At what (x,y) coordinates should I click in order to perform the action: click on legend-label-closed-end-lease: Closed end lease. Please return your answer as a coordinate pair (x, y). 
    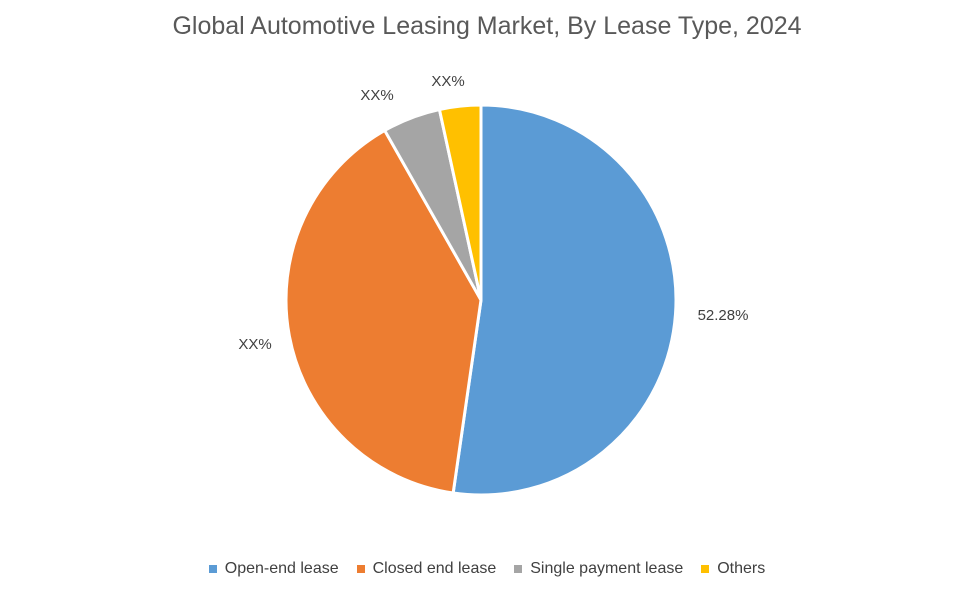
    Looking at the image, I should click on (434, 568).